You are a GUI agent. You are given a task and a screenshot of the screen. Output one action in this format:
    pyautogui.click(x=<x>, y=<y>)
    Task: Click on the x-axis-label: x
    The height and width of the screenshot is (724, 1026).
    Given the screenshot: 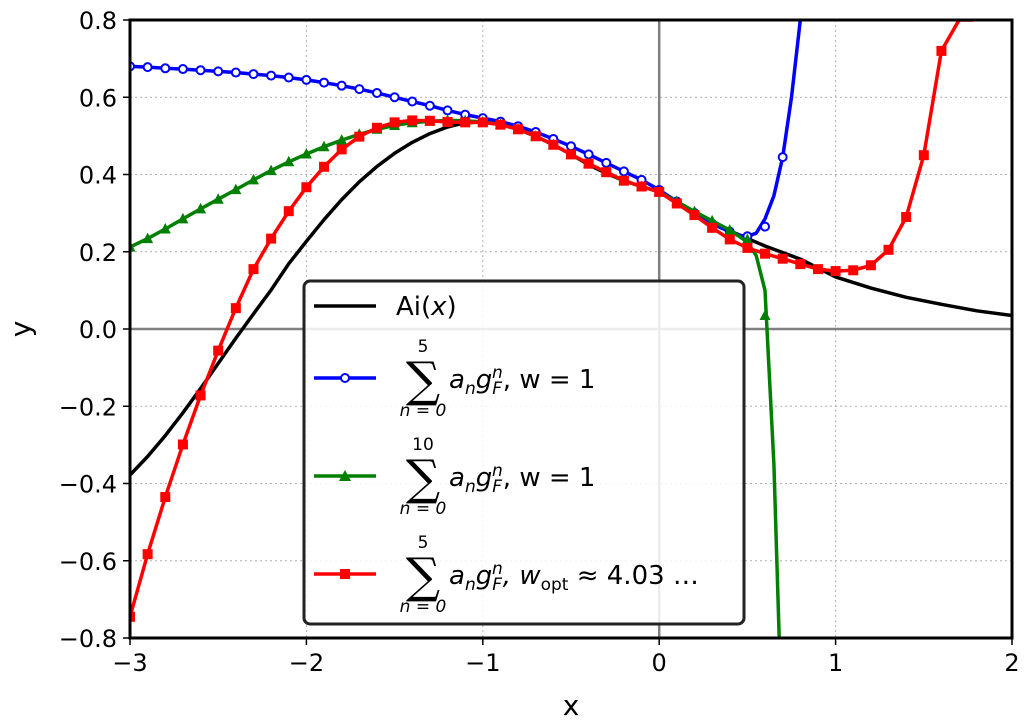 What is the action you would take?
    pyautogui.click(x=571, y=705)
    